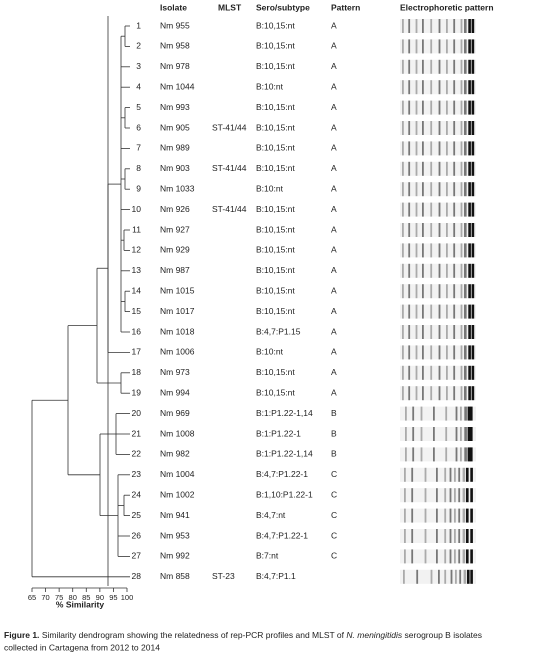  I want to click on header-mlst: MLST, so click(230, 7).